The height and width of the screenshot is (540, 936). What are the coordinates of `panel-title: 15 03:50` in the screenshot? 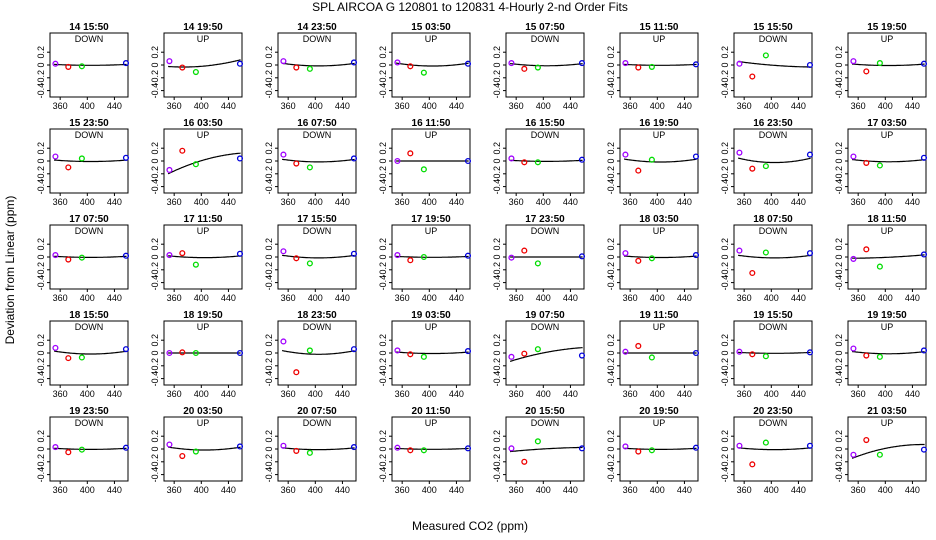 It's located at (431, 27).